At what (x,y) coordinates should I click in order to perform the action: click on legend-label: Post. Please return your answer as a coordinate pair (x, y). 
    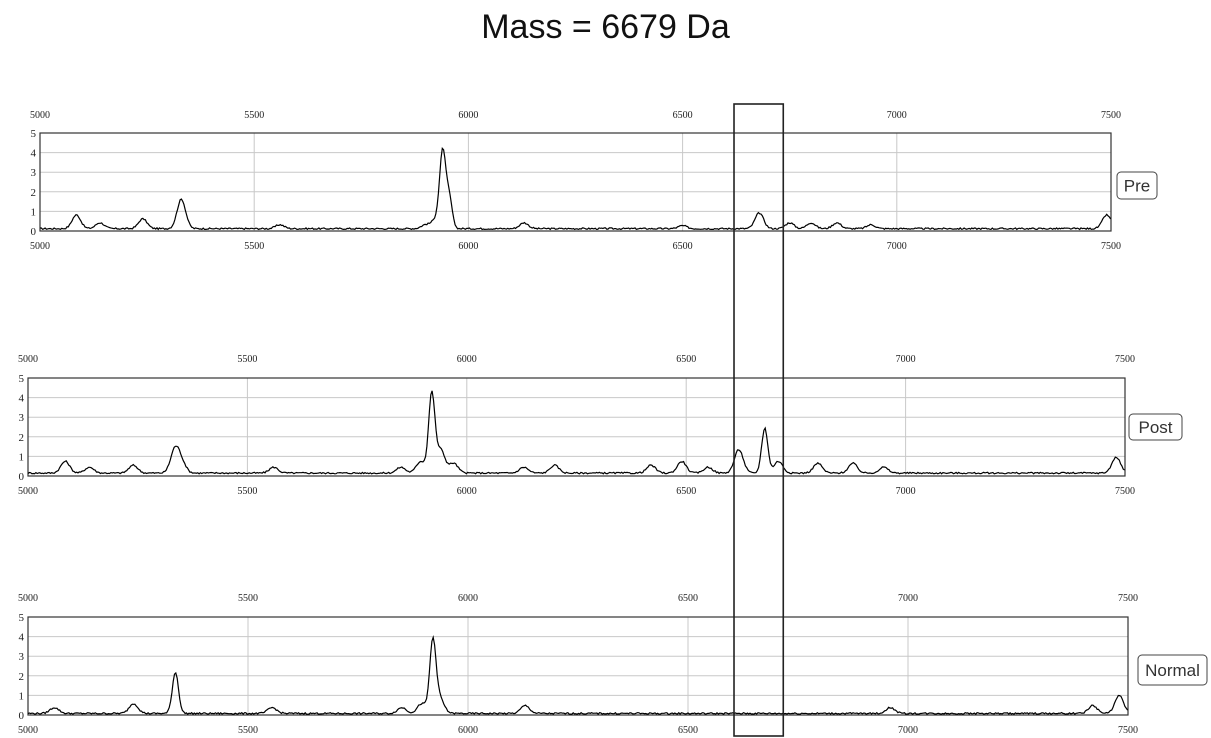
    Looking at the image, I should click on (1155, 427).